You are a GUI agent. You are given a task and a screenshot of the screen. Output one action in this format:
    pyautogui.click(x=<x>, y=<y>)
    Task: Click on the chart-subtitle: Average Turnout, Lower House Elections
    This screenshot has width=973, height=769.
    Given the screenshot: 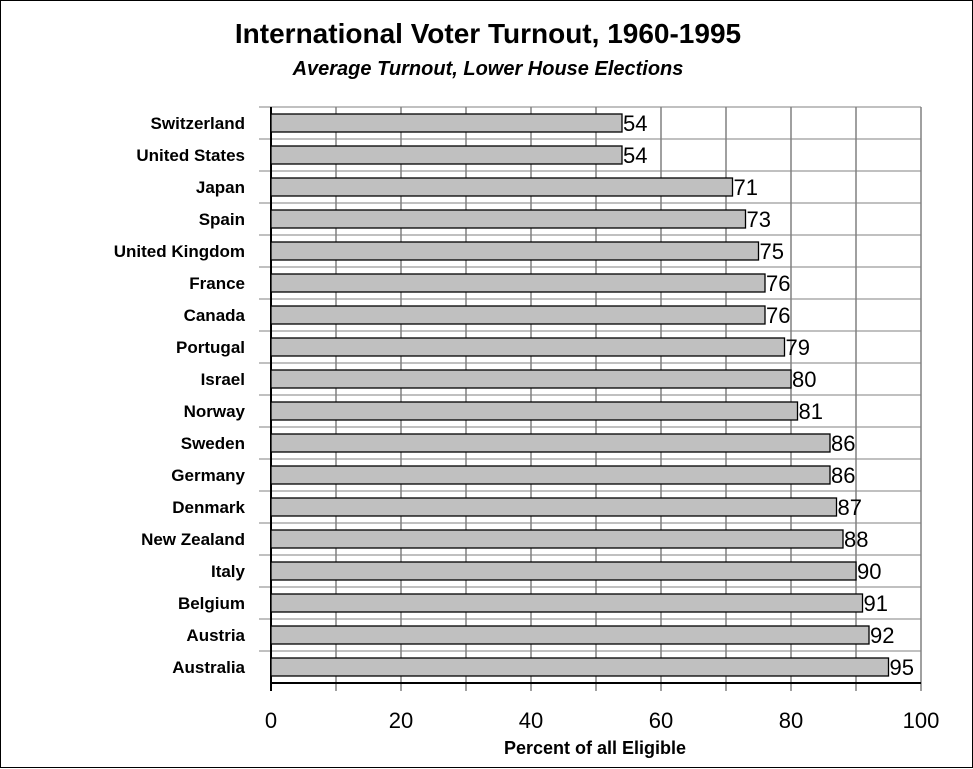 What is the action you would take?
    pyautogui.click(x=488, y=69)
    